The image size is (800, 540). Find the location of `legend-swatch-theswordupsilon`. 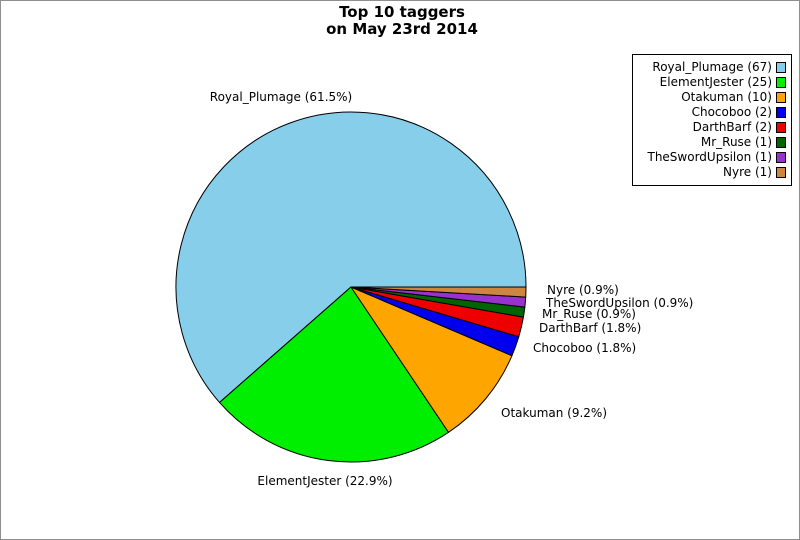

legend-swatch-theswordupsilon is located at coordinates (781, 157).